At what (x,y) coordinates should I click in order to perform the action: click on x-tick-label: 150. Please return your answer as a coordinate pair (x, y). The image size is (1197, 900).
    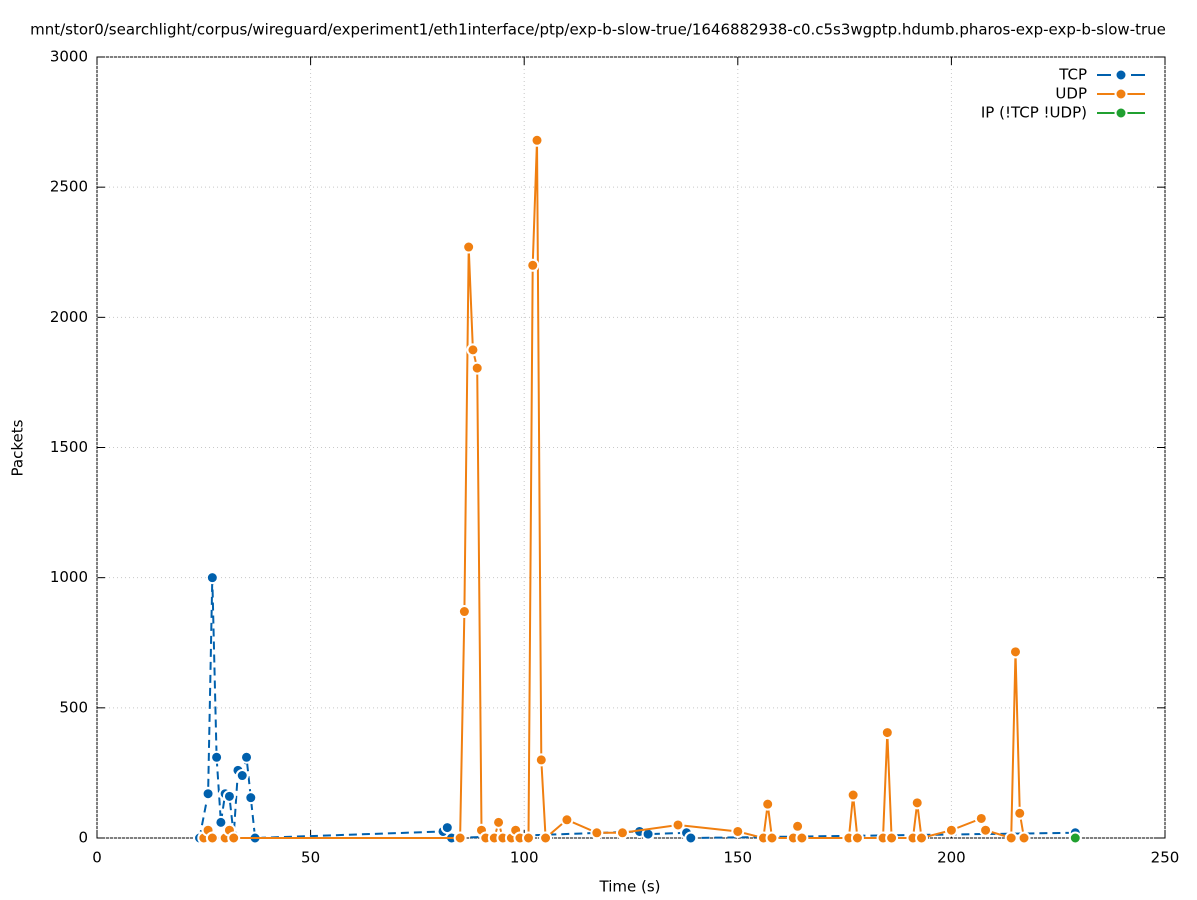
    Looking at the image, I should click on (737, 858).